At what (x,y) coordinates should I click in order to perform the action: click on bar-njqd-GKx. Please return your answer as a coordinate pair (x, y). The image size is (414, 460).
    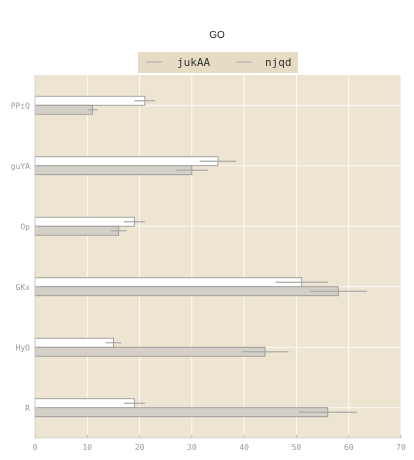
    Looking at the image, I should click on (186, 291).